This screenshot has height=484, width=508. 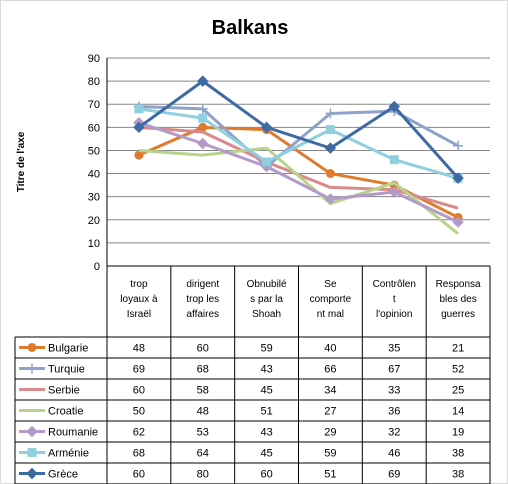 I want to click on table-cell: 36, so click(x=394, y=412).